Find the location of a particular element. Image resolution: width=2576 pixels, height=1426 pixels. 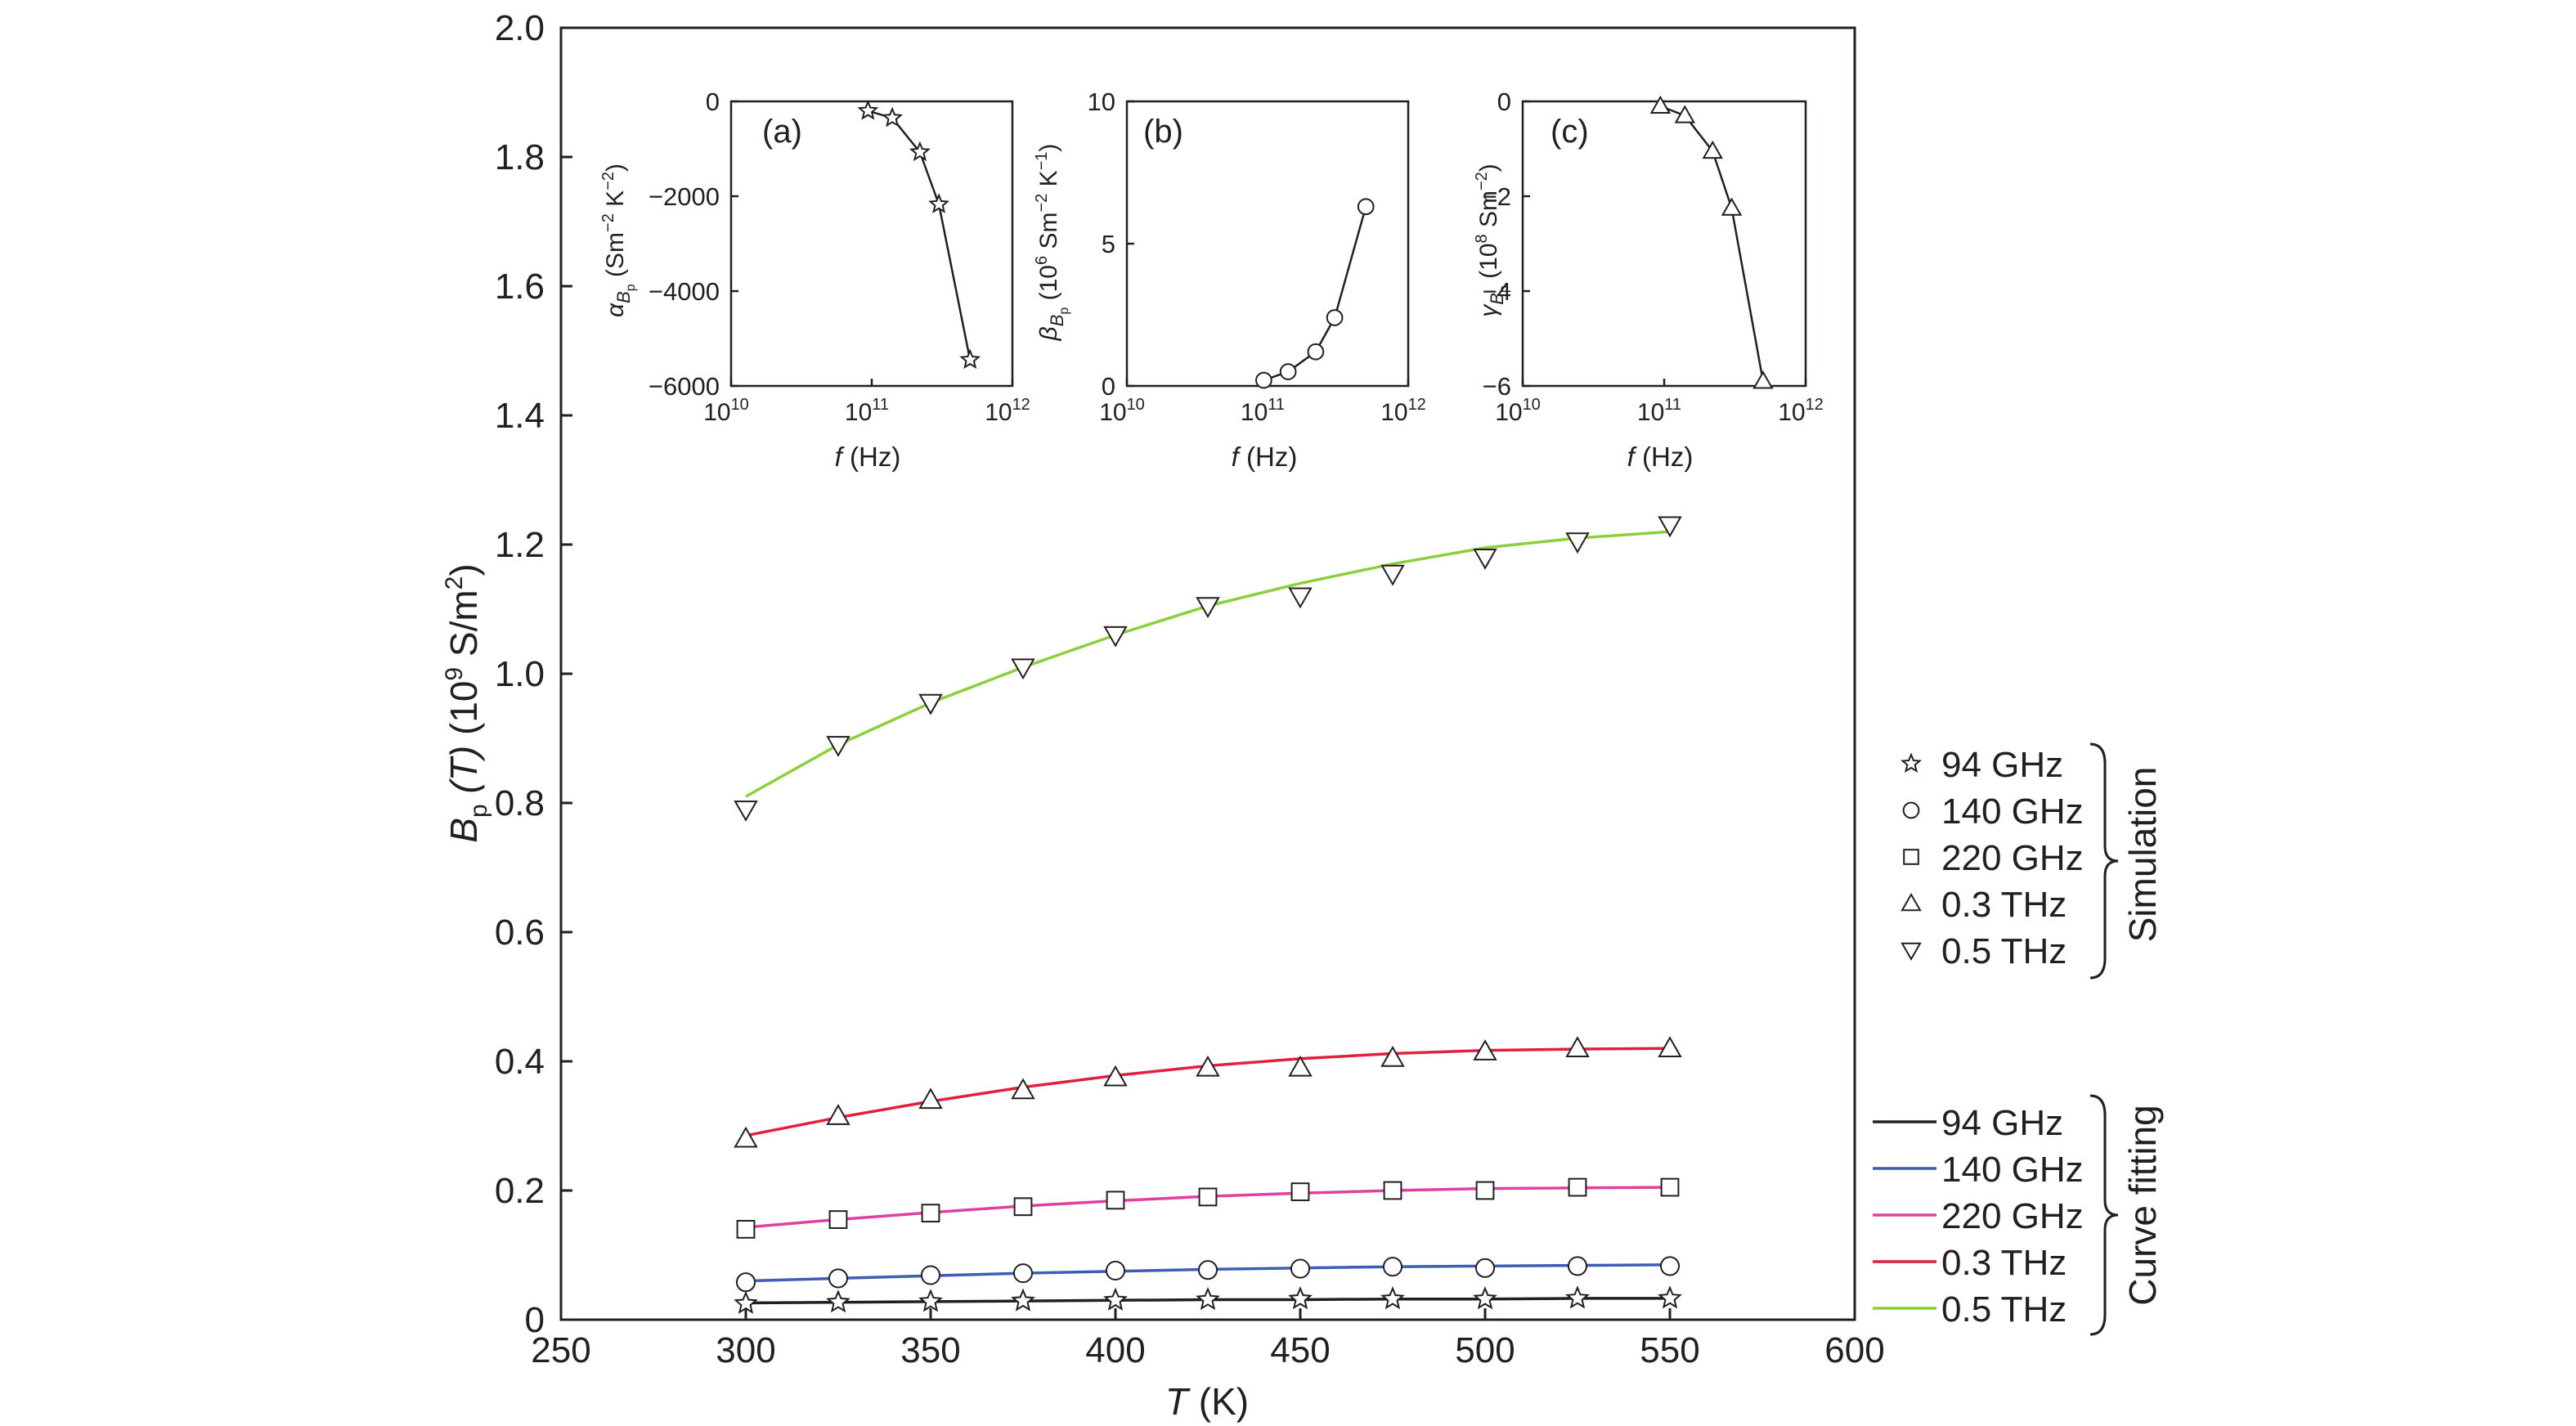

inset-a-x-axis-label: f (Hz) is located at coordinates (868, 457).